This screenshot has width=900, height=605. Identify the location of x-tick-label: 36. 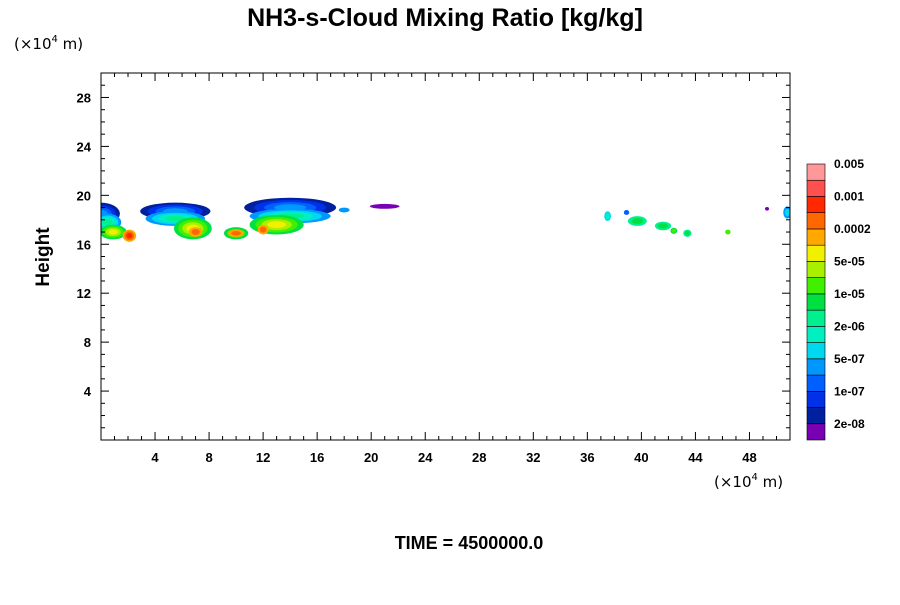
(587, 457).